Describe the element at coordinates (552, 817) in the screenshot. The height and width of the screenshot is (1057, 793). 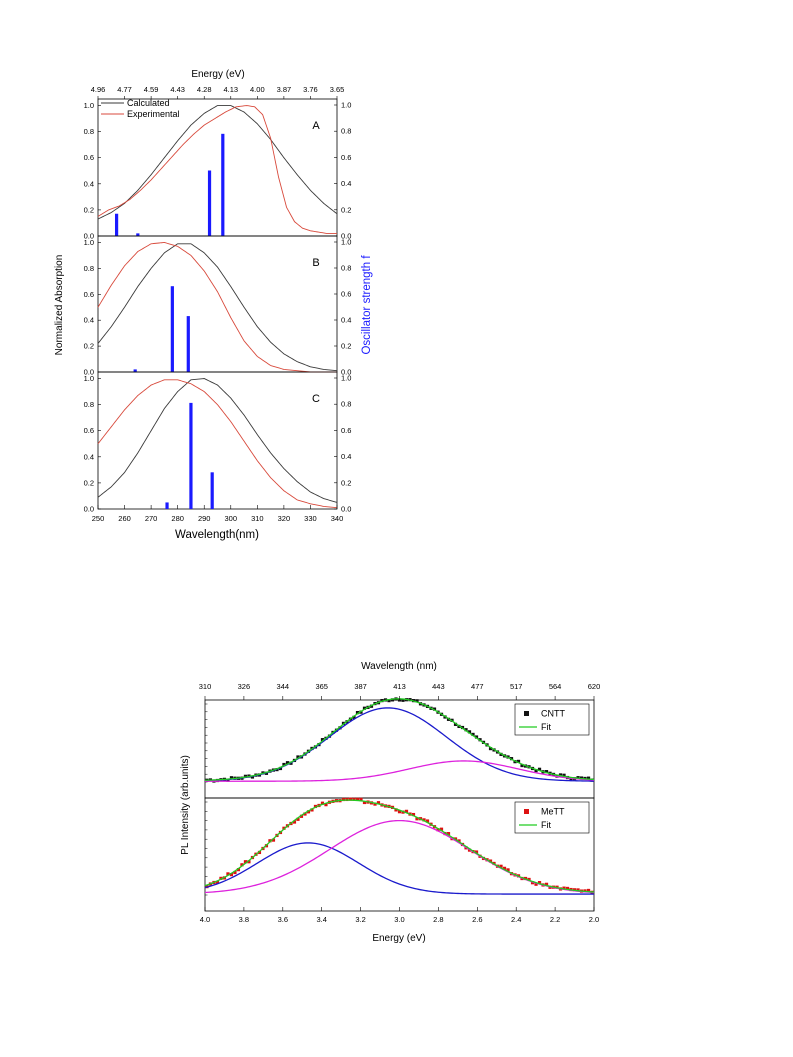
I see `legend: MeTT Fit` at that location.